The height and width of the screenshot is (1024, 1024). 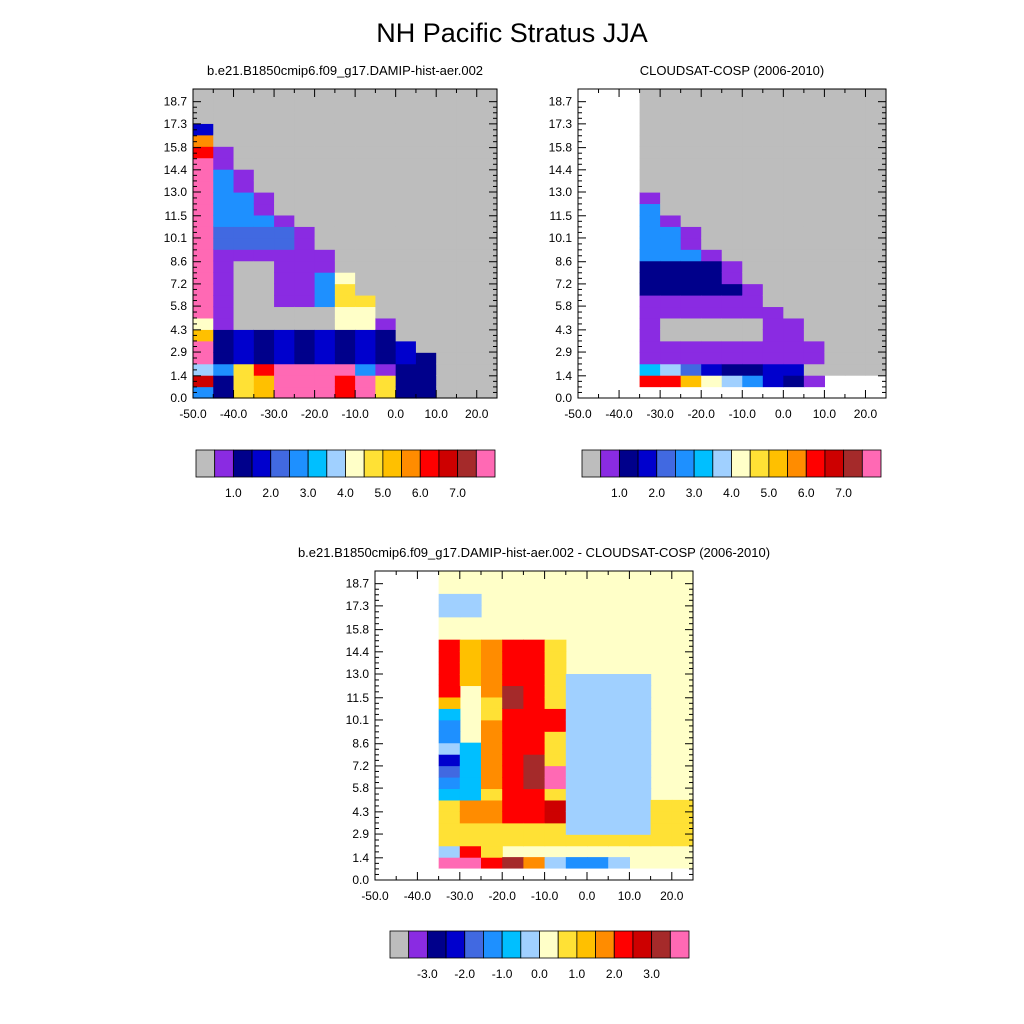 What do you see at coordinates (561, 148) in the screenshot?
I see `y-tick-label: 15.8` at bounding box center [561, 148].